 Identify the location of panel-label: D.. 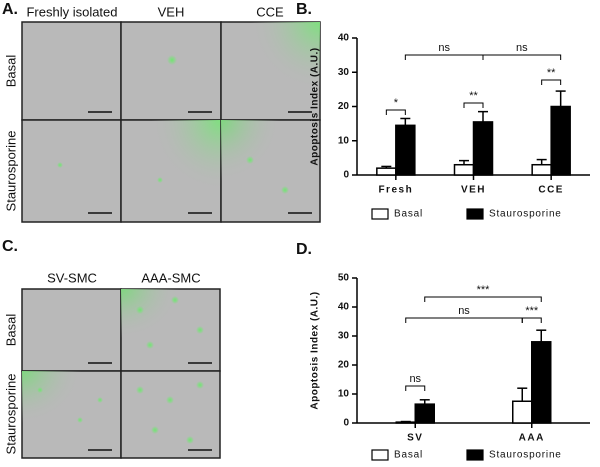
(304, 249).